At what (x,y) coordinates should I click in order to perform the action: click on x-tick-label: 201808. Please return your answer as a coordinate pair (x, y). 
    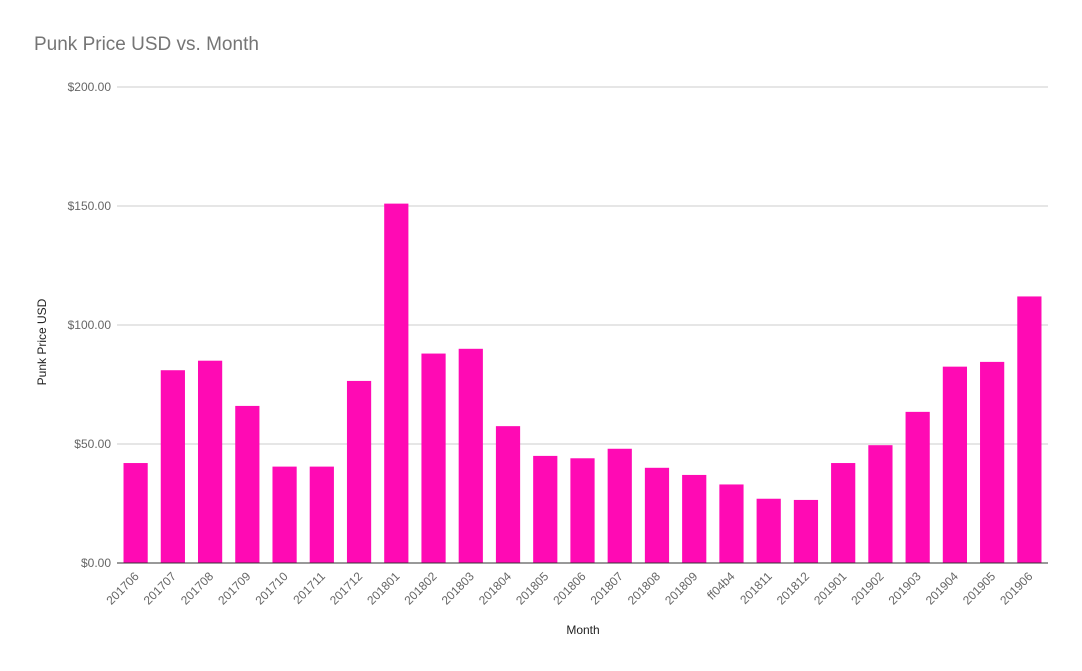
    Looking at the image, I should click on (644, 588).